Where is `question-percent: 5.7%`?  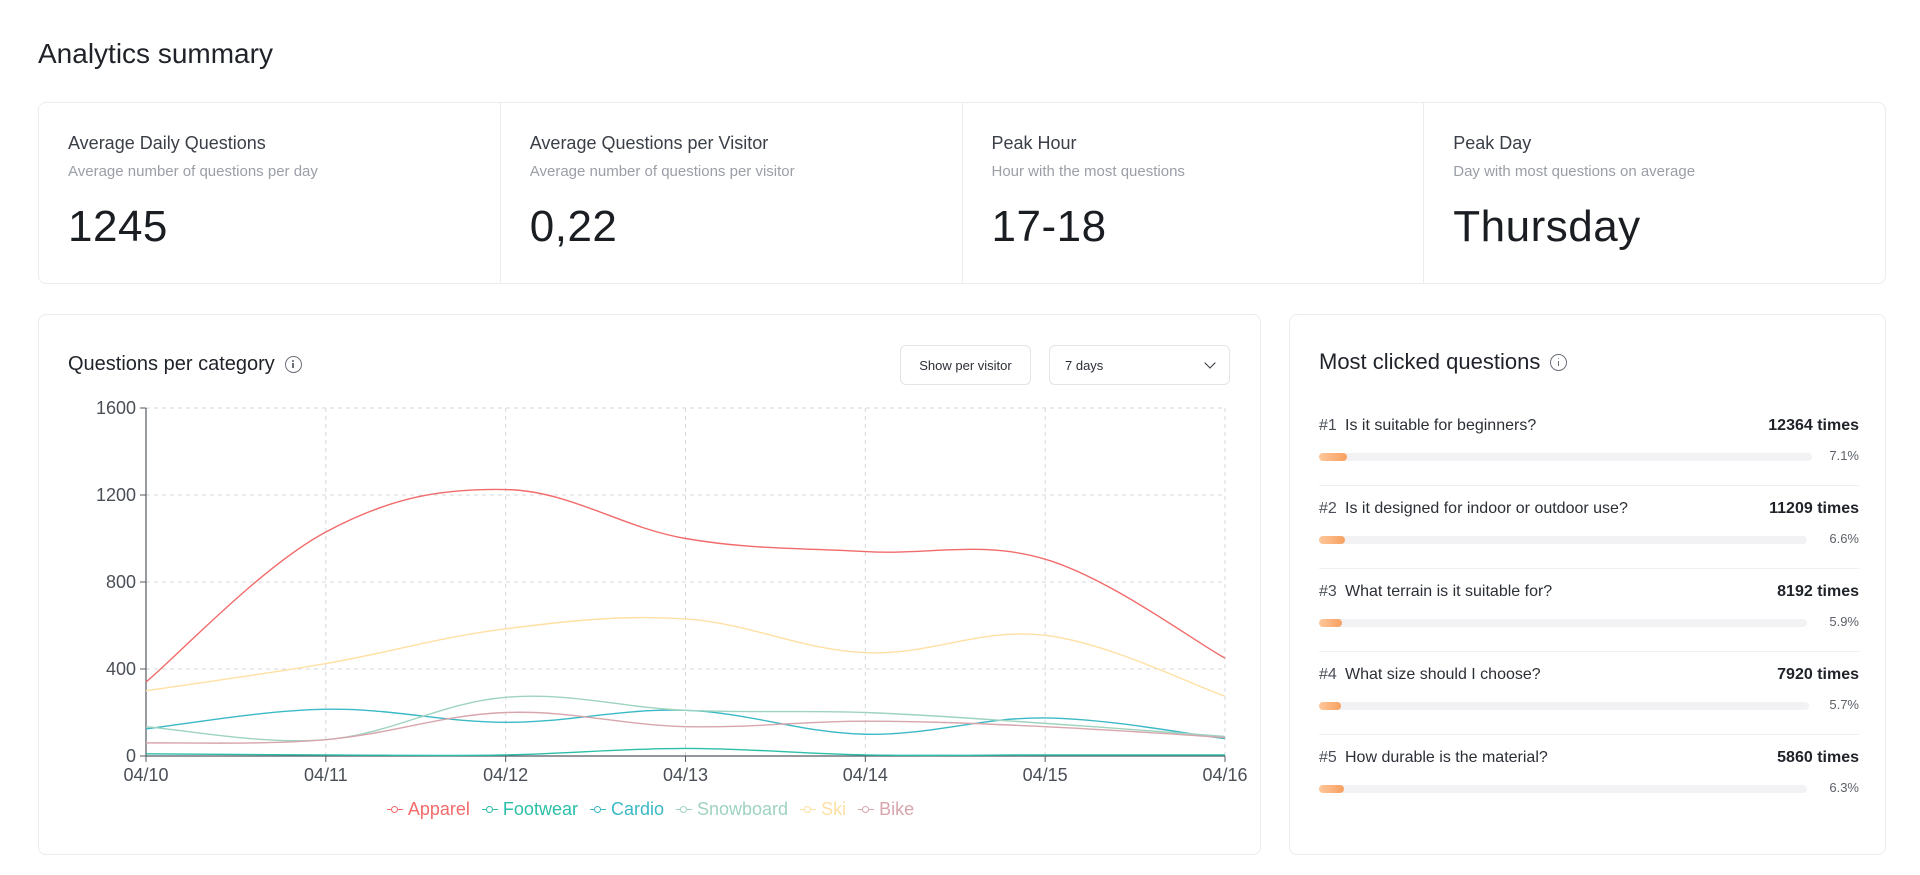
question-percent: 5.7% is located at coordinates (1844, 704).